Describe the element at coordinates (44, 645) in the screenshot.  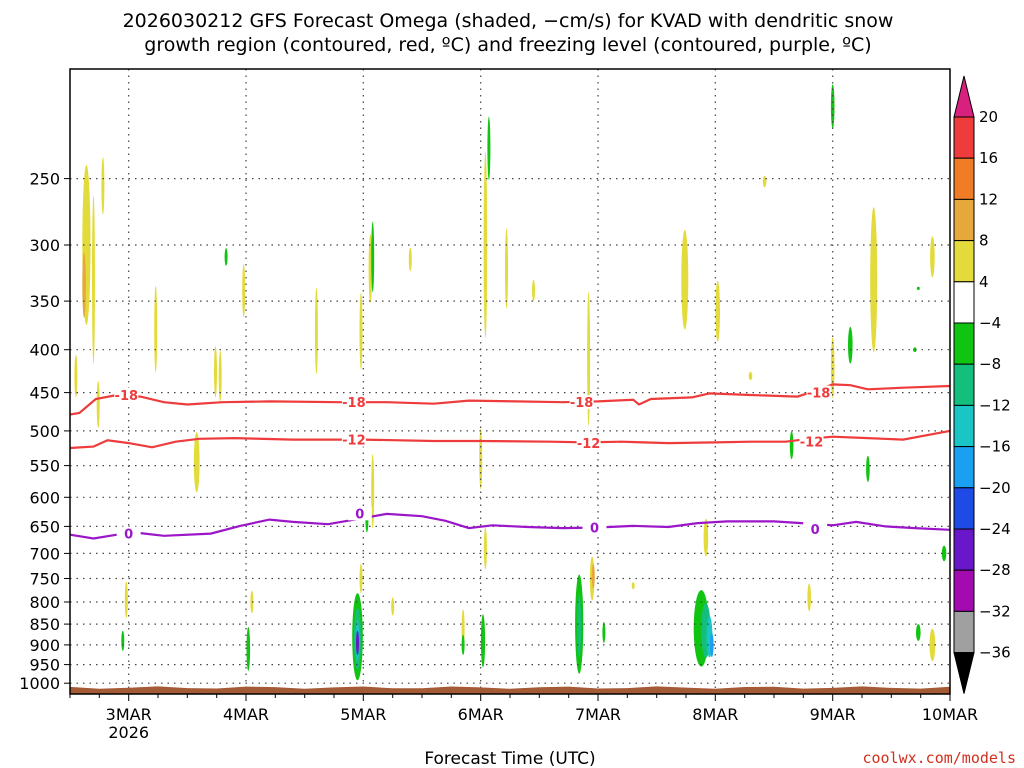
I see `y-tick-label-900: 900` at that location.